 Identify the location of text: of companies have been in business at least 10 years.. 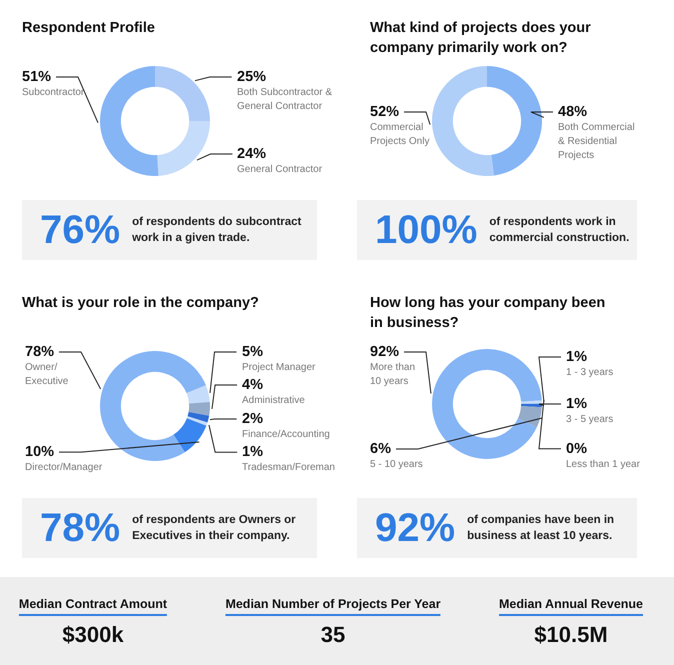
(541, 528).